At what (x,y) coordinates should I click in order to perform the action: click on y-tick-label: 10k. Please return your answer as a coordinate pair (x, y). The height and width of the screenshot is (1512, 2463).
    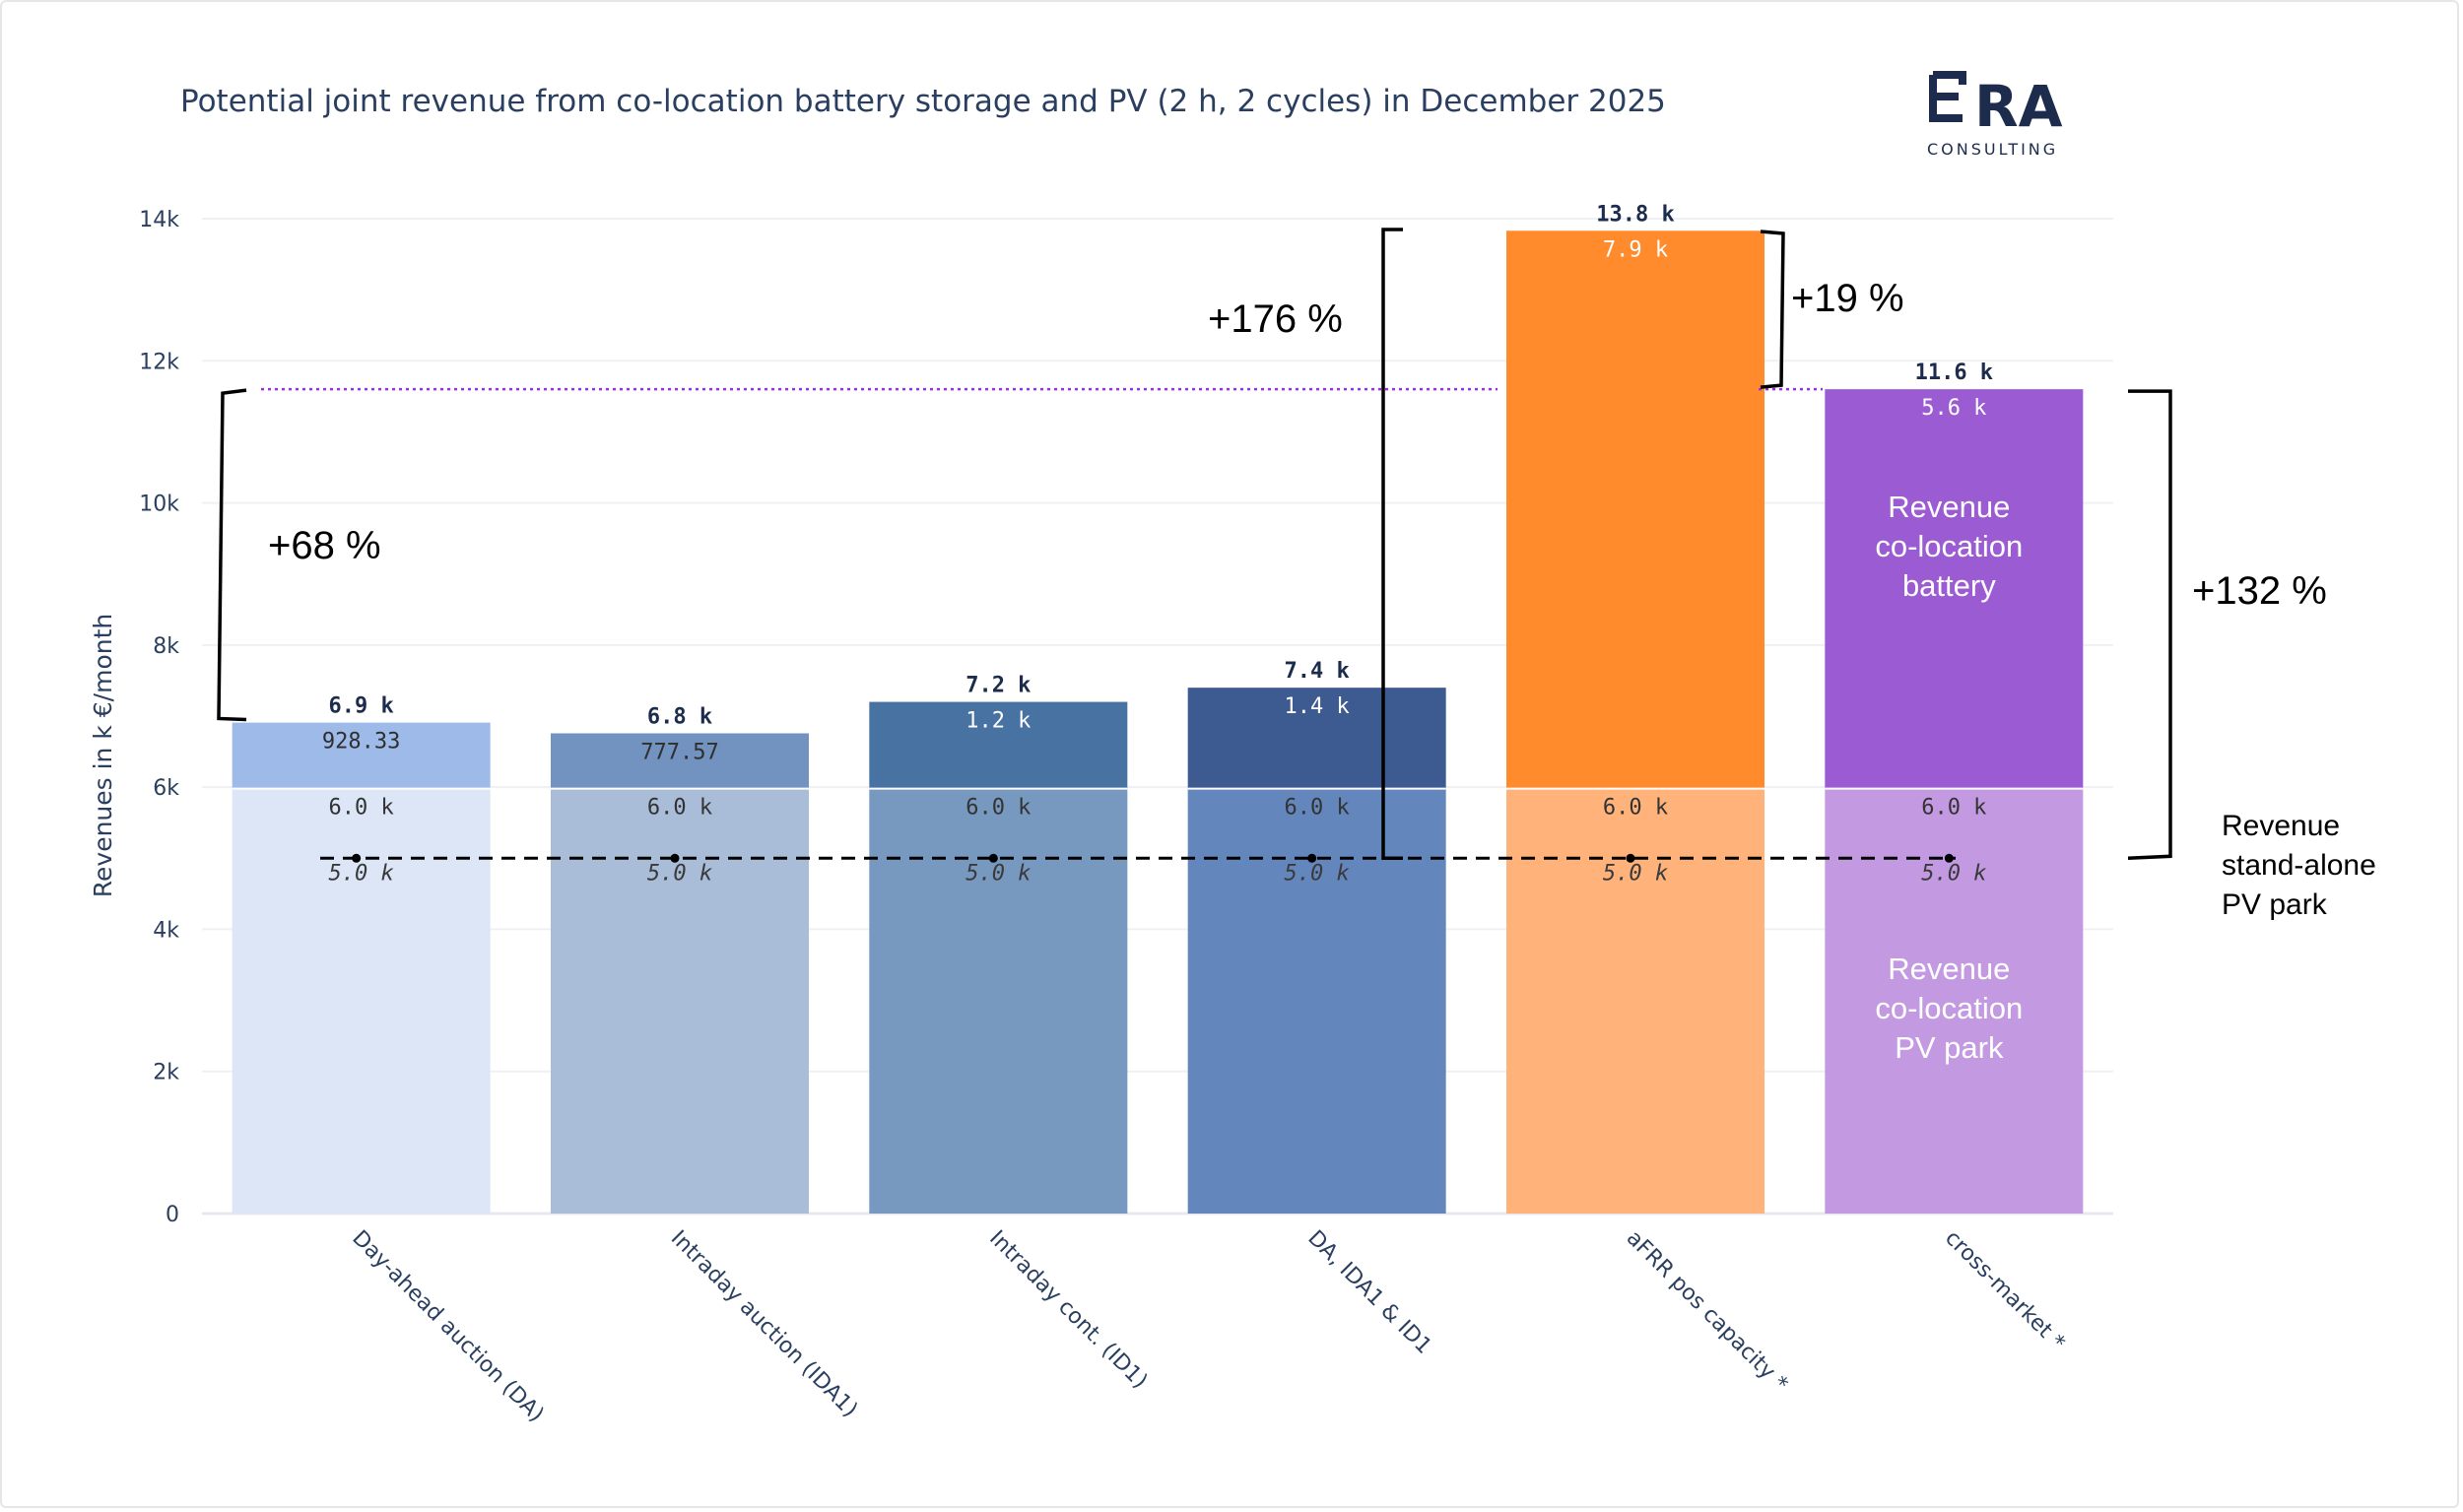
    Looking at the image, I should click on (159, 505).